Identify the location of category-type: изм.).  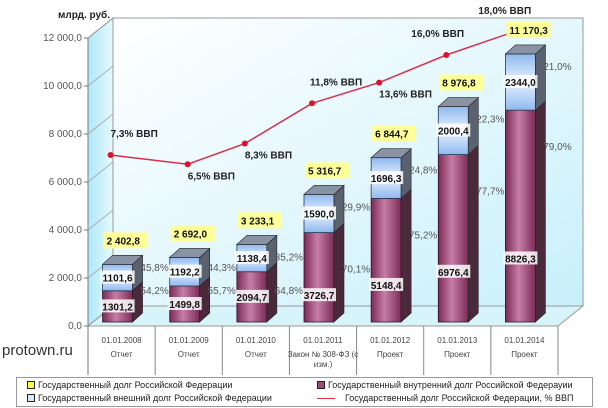
(323, 364).